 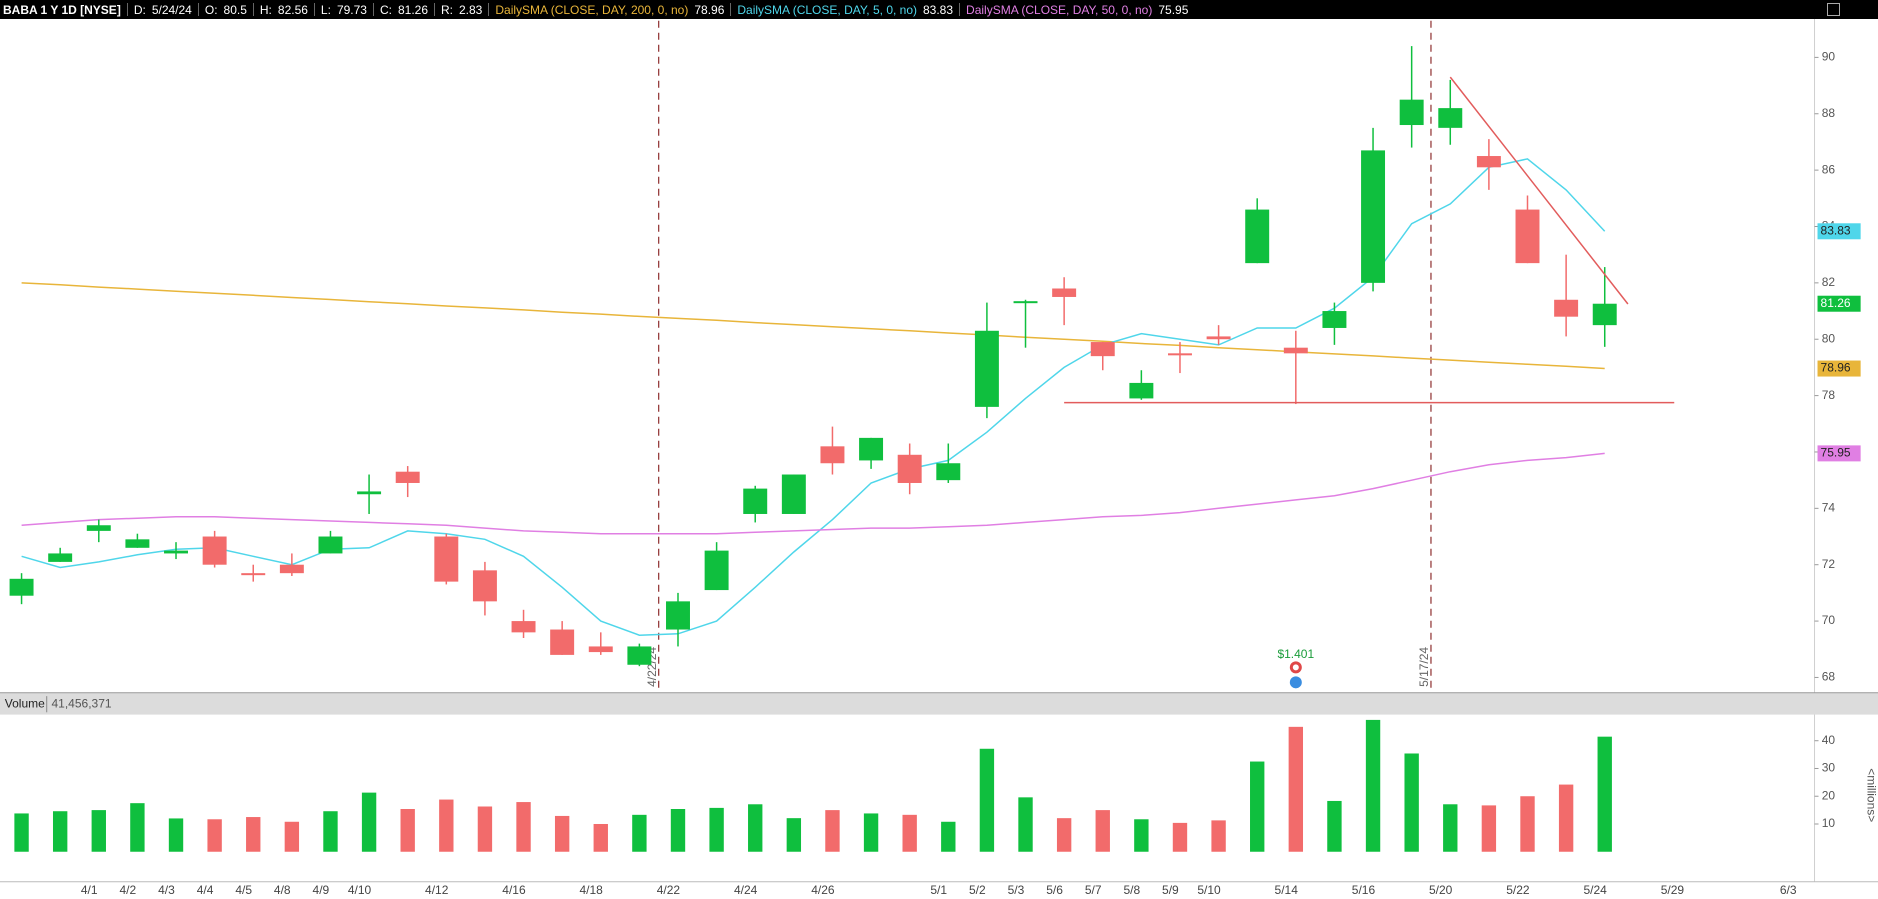 I want to click on x-tick-label: 5/14, so click(x=1287, y=890).